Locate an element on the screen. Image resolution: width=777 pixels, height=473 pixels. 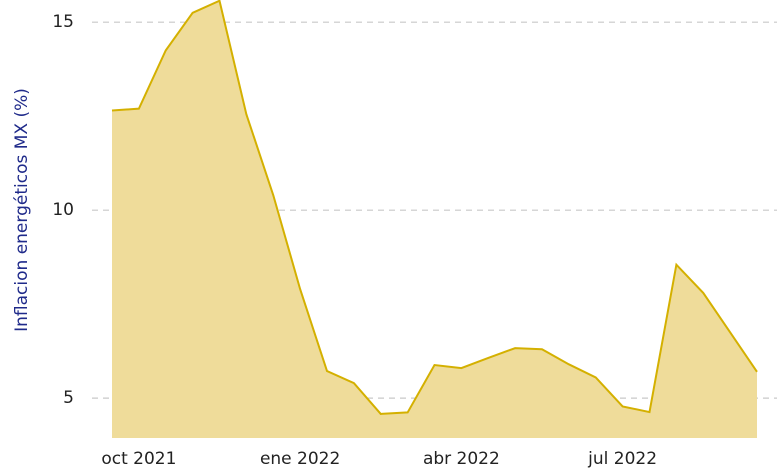
x-tick-label: ene 2022 is located at coordinates (300, 459).